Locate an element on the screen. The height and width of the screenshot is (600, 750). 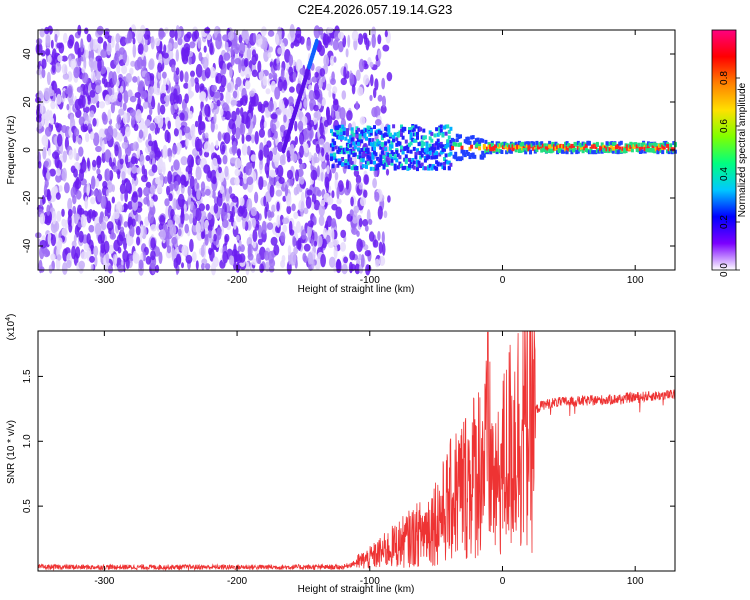
chart-title: C2E4.2026.057.19.14.G23 is located at coordinates (375, 9).